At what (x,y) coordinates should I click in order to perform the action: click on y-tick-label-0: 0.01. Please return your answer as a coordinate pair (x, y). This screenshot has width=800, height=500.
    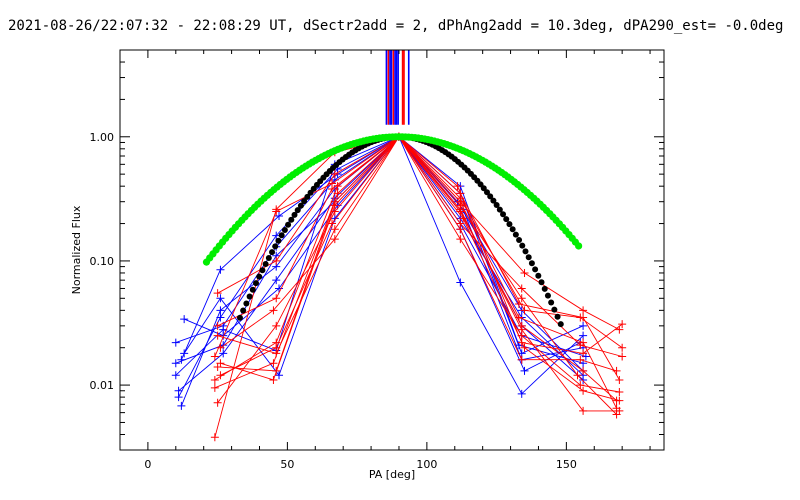
    Looking at the image, I should click on (102, 385).